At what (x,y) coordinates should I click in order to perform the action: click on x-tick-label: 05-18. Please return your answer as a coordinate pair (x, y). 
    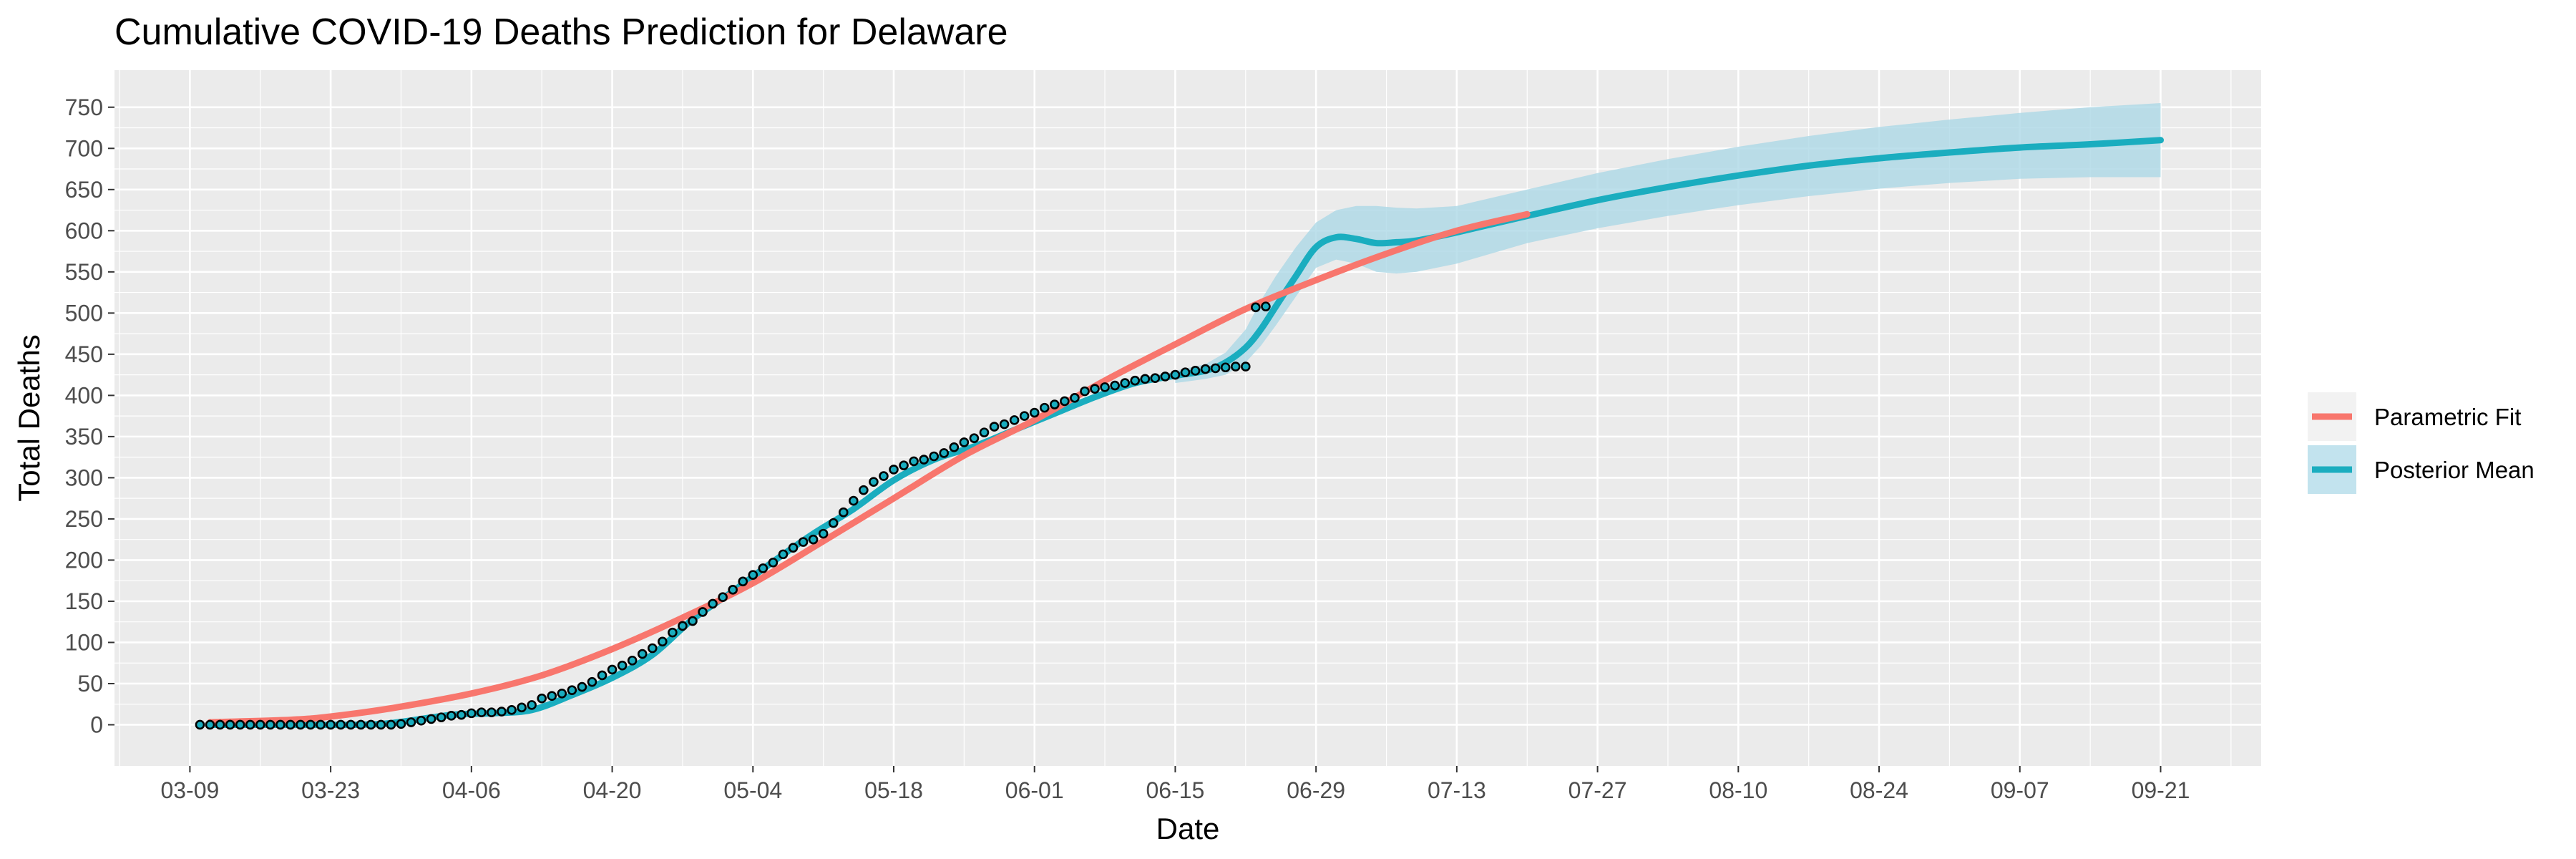
    Looking at the image, I should click on (894, 790).